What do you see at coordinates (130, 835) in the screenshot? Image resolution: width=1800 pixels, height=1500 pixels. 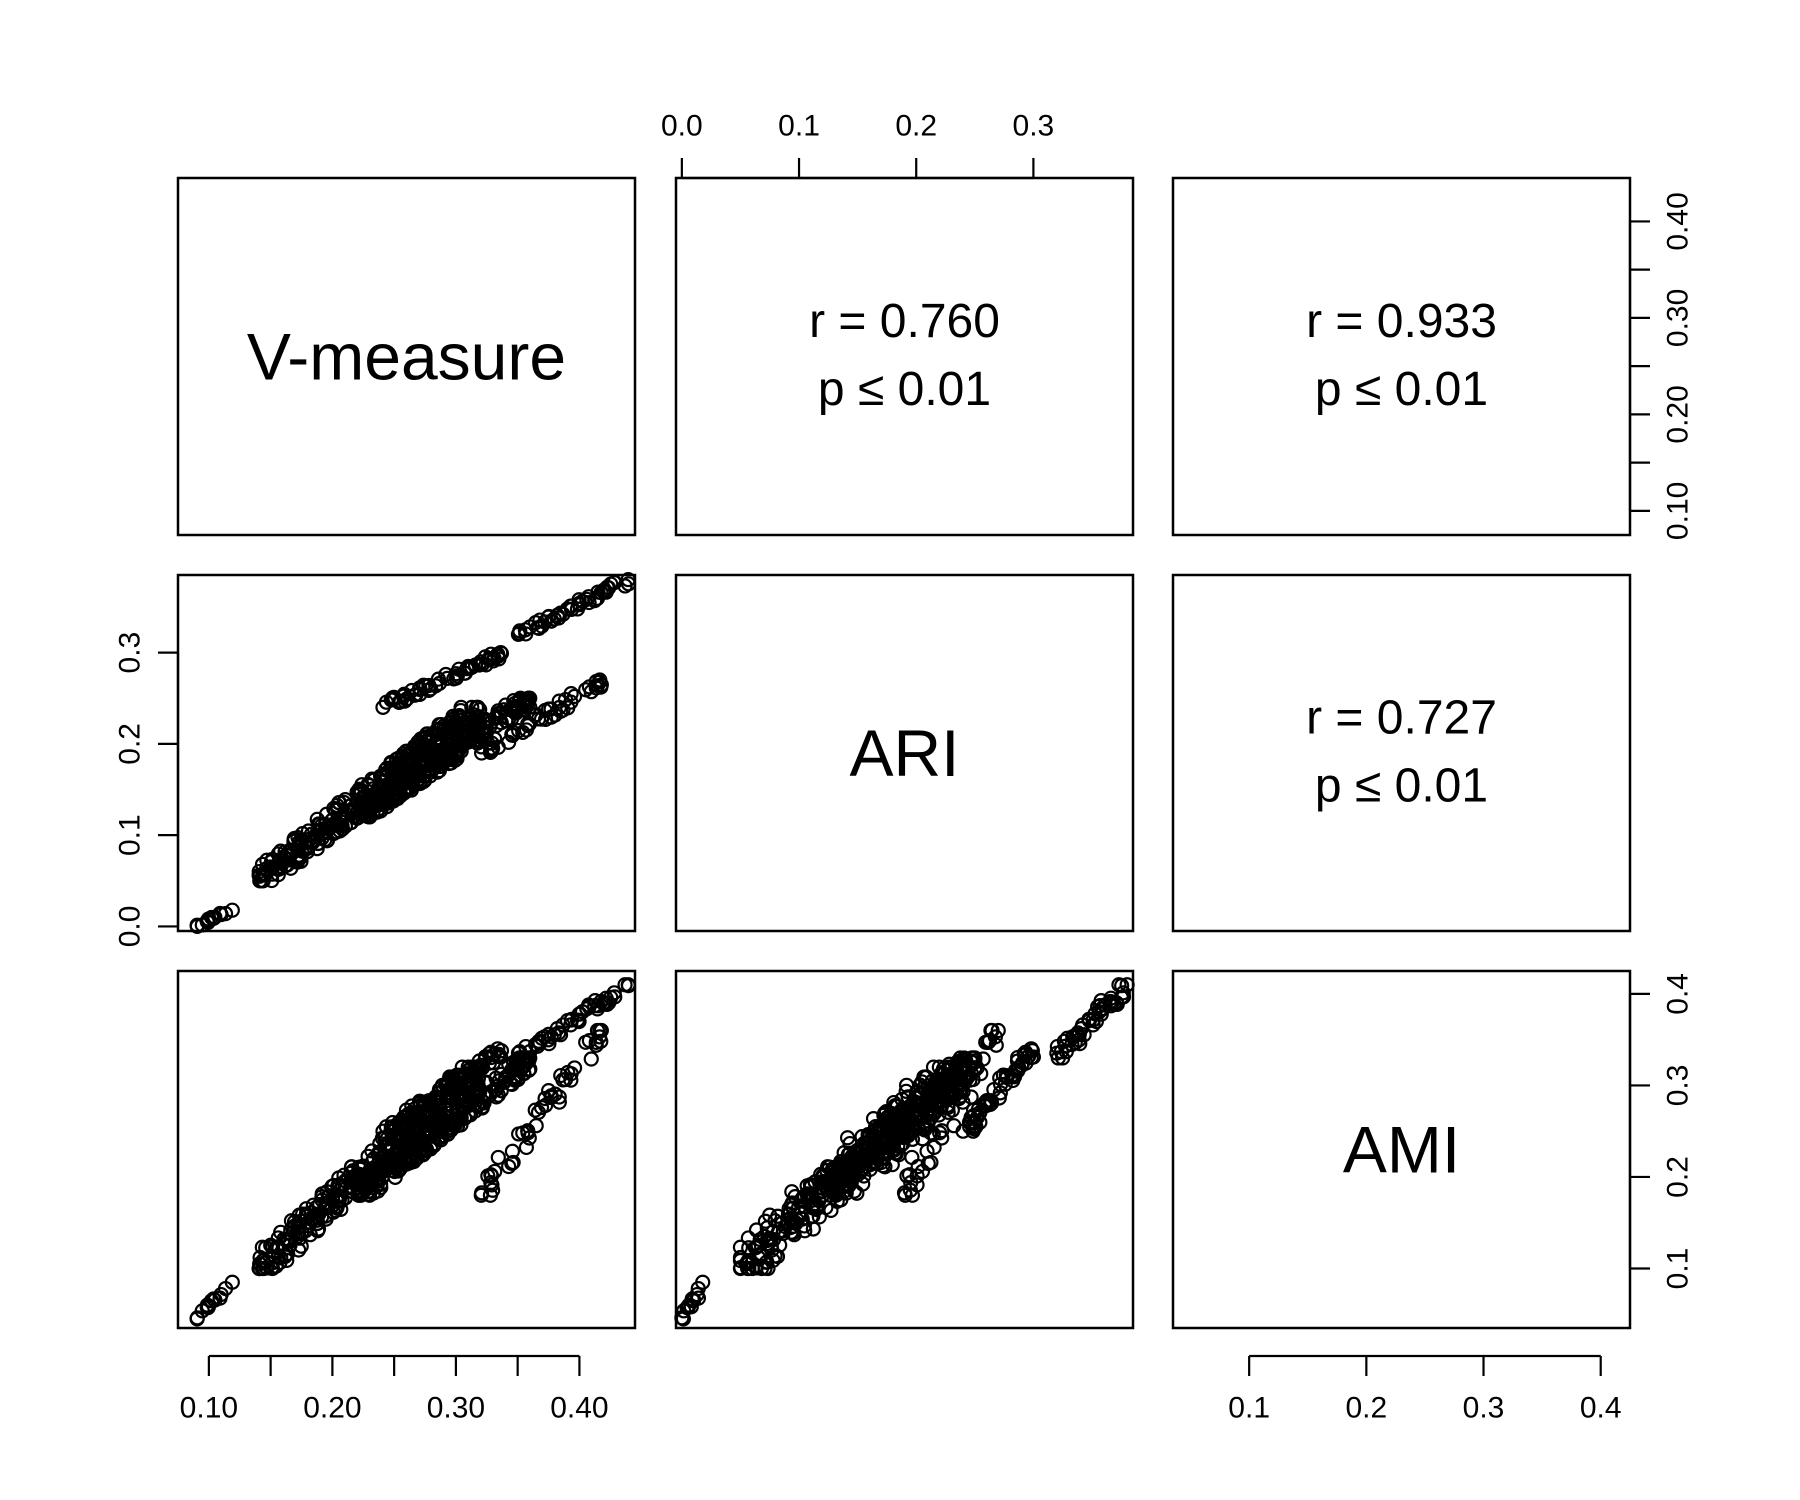 I see `y-axis-ari-label-1: 0.1` at bounding box center [130, 835].